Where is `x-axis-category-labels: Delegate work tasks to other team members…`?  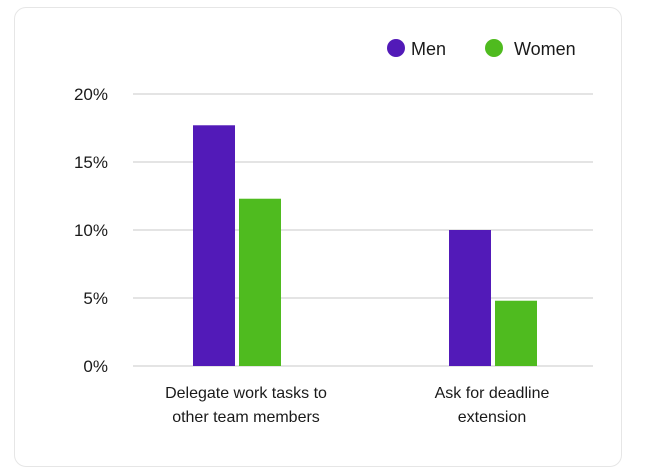 x-axis-category-labels: Delegate work tasks to other team members… is located at coordinates (357, 405).